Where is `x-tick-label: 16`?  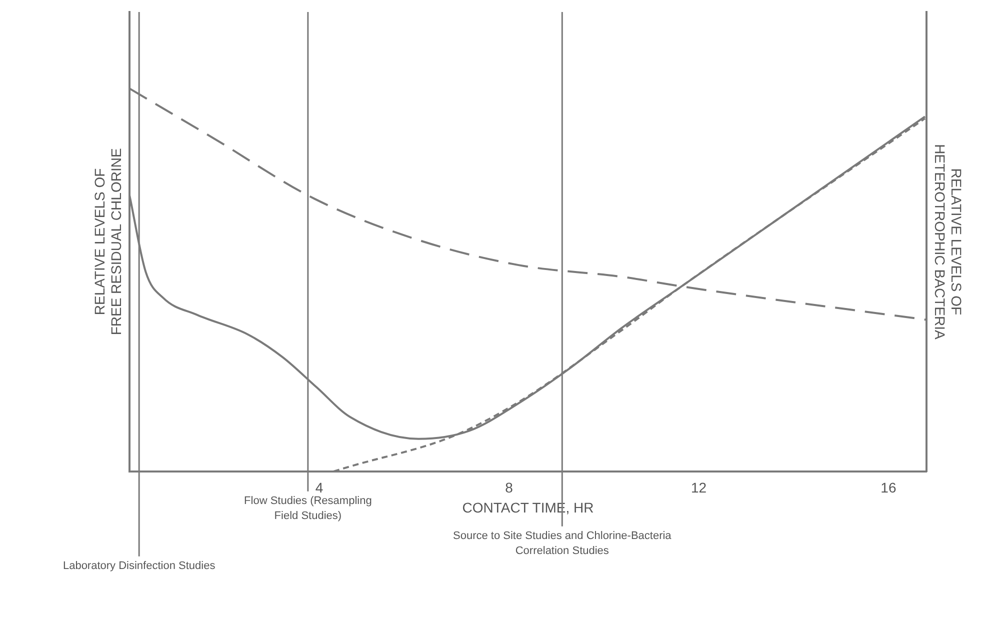
x-tick-label: 16 is located at coordinates (888, 488).